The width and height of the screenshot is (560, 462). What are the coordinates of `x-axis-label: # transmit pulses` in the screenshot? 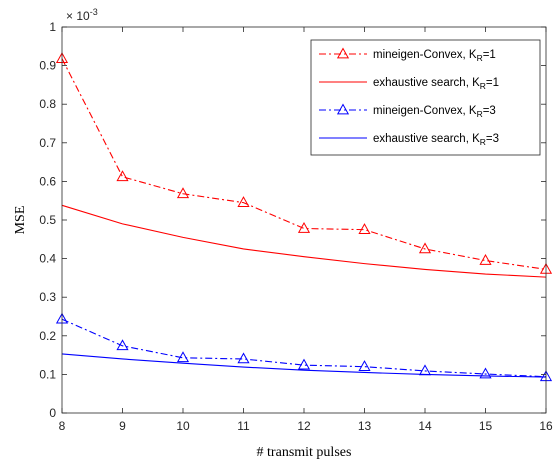 It's located at (304, 452).